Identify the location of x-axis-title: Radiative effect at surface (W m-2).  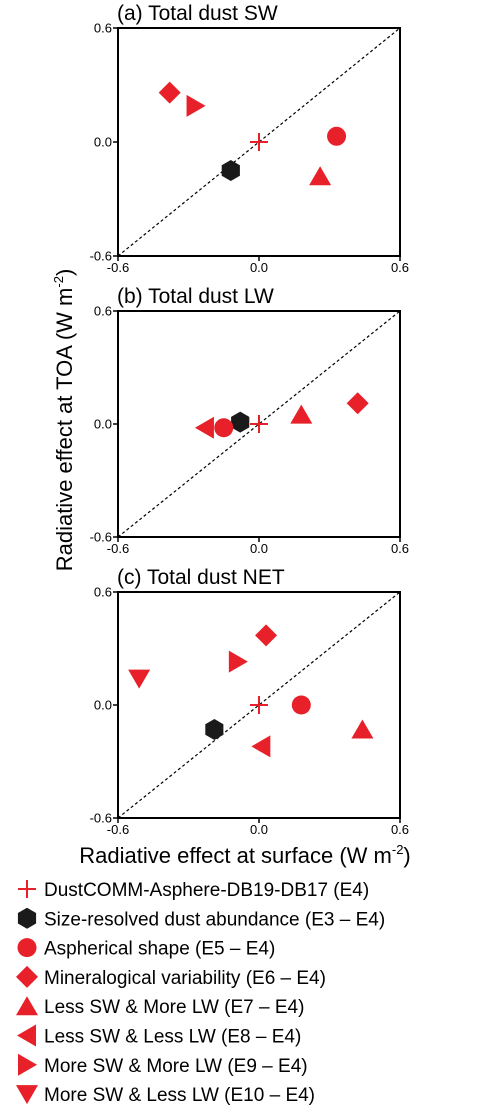
(245, 855).